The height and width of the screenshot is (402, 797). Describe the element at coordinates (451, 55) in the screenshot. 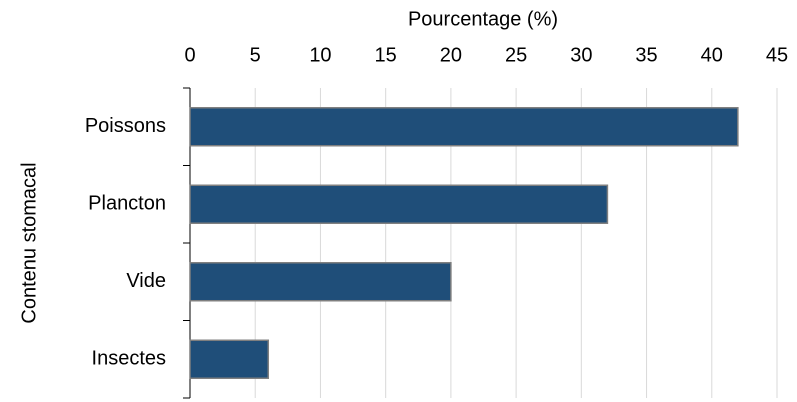

I see `x-tick-label: 20` at that location.